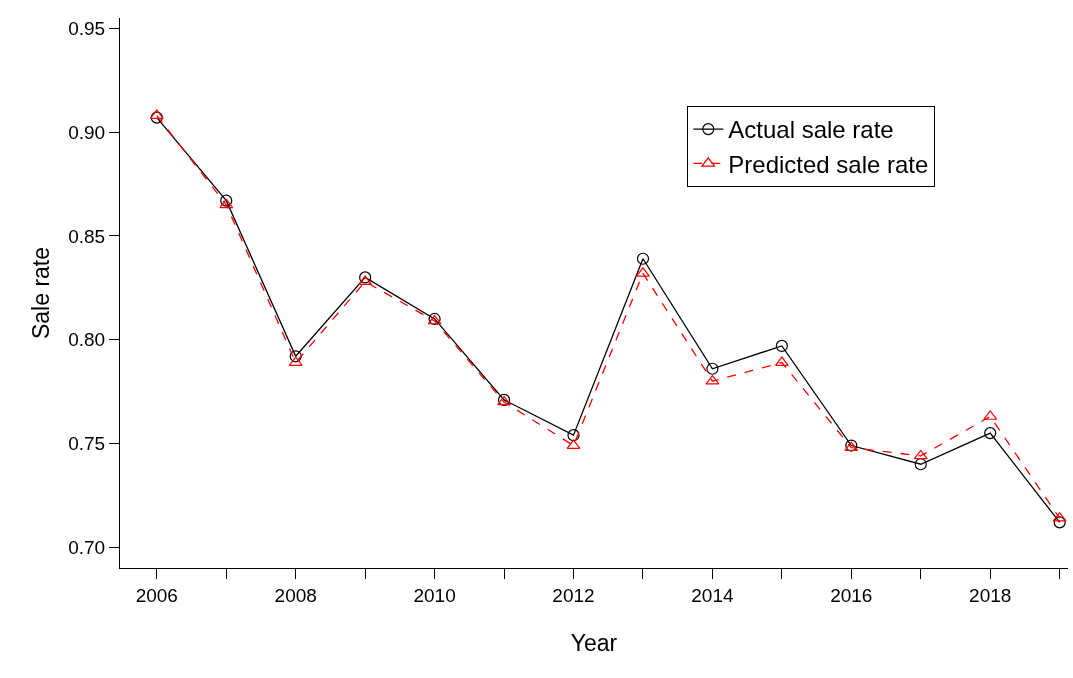 The height and width of the screenshot is (678, 1073). Describe the element at coordinates (87, 132) in the screenshot. I see `y-tick-label: 0.90` at that location.